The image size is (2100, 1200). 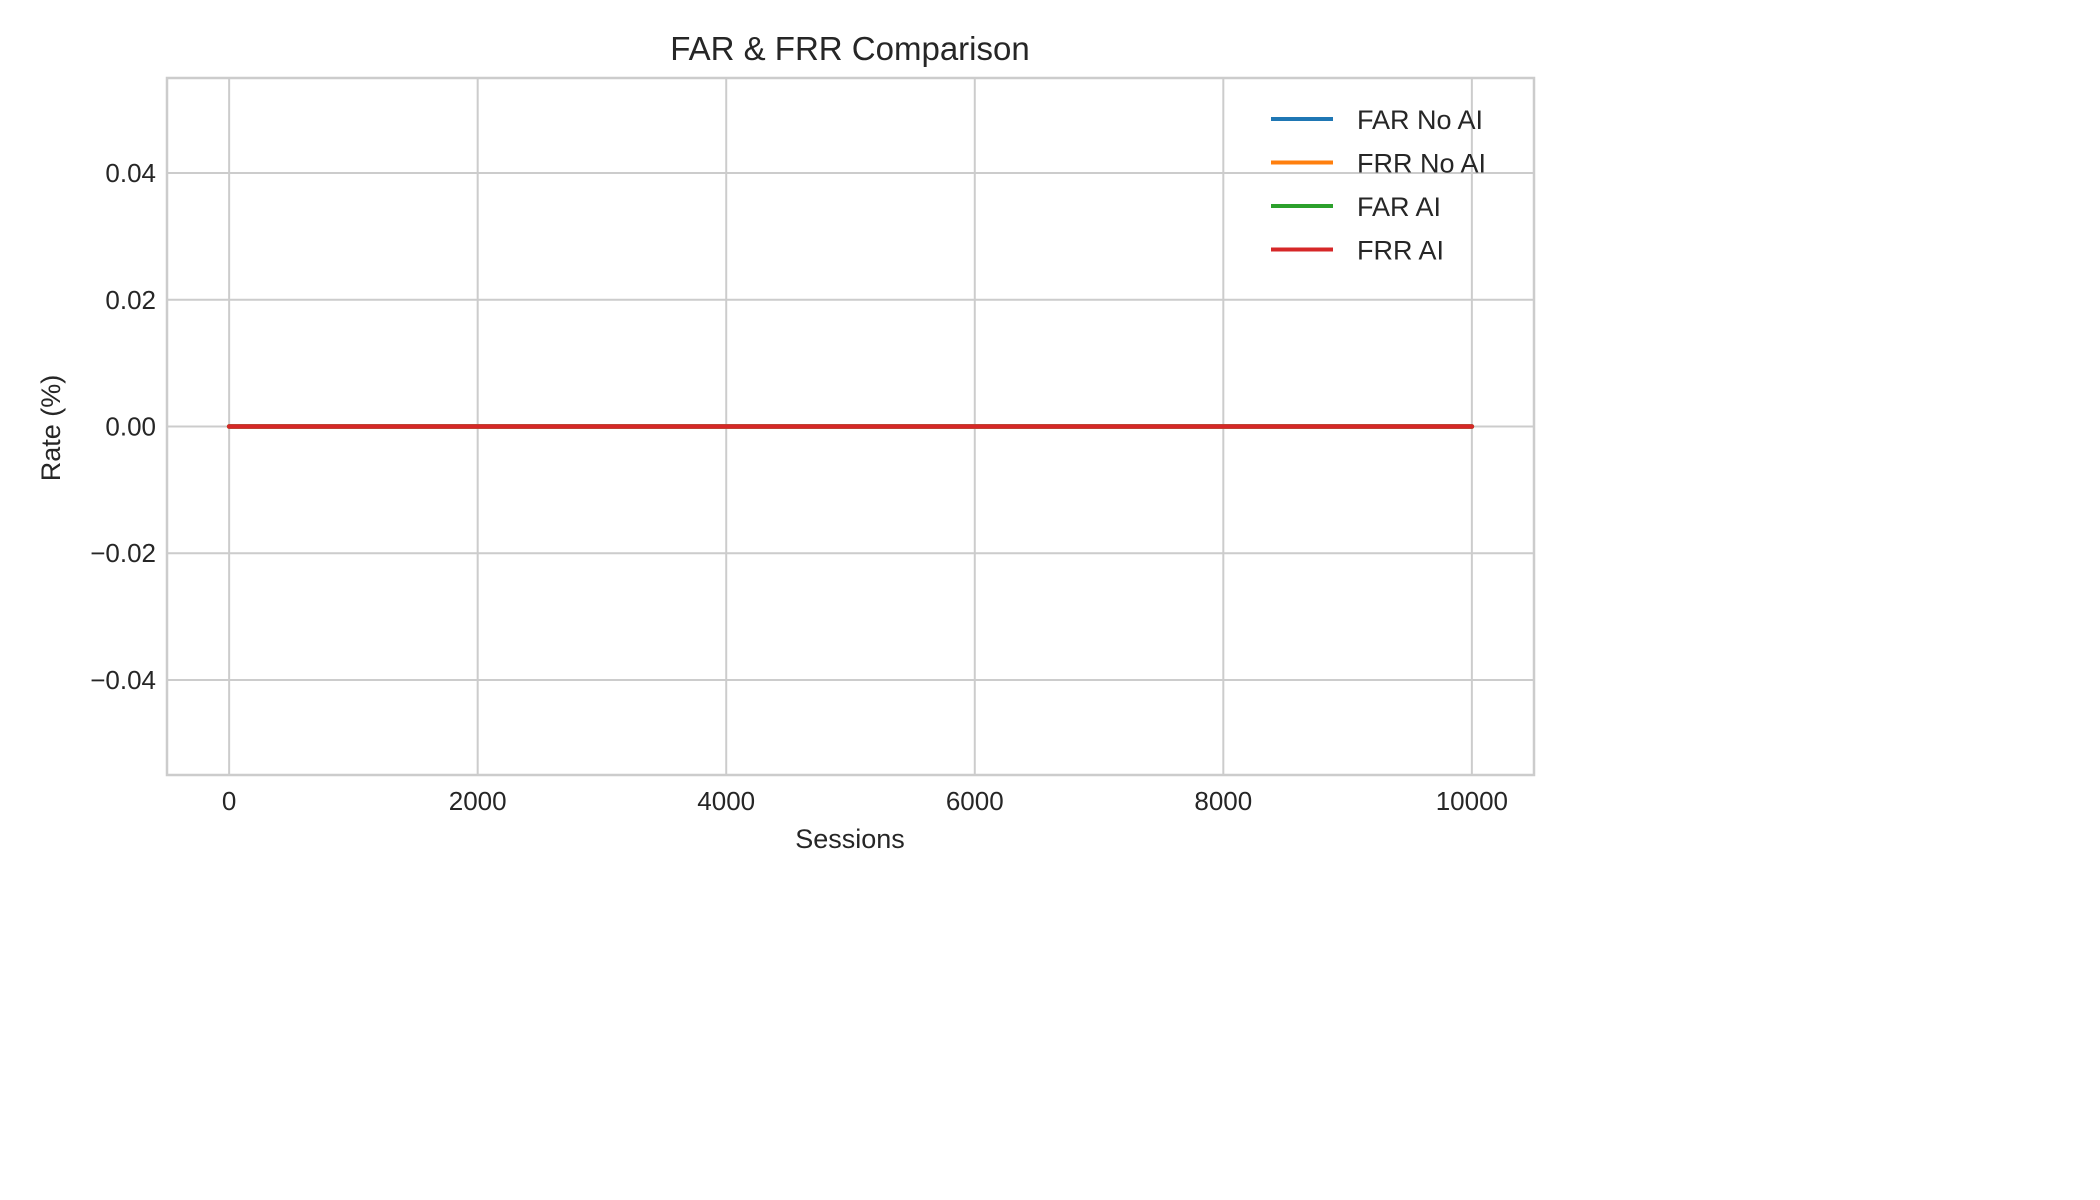 What do you see at coordinates (130, 427) in the screenshot?
I see `y-tick-label: 0.00` at bounding box center [130, 427].